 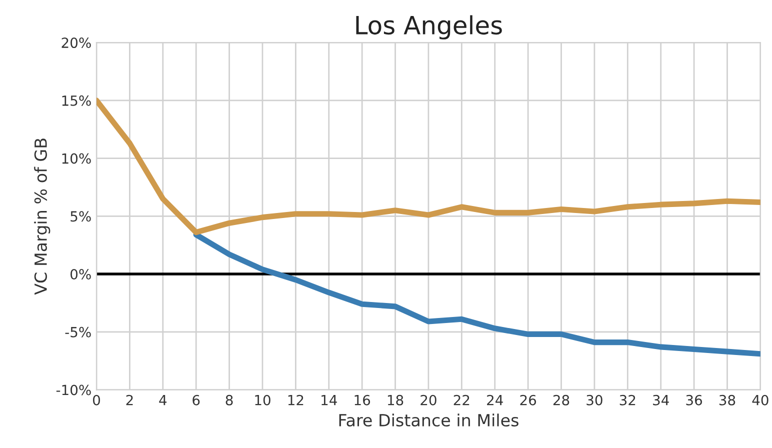 What do you see at coordinates (362, 400) in the screenshot?
I see `x-tick-label: 16` at bounding box center [362, 400].